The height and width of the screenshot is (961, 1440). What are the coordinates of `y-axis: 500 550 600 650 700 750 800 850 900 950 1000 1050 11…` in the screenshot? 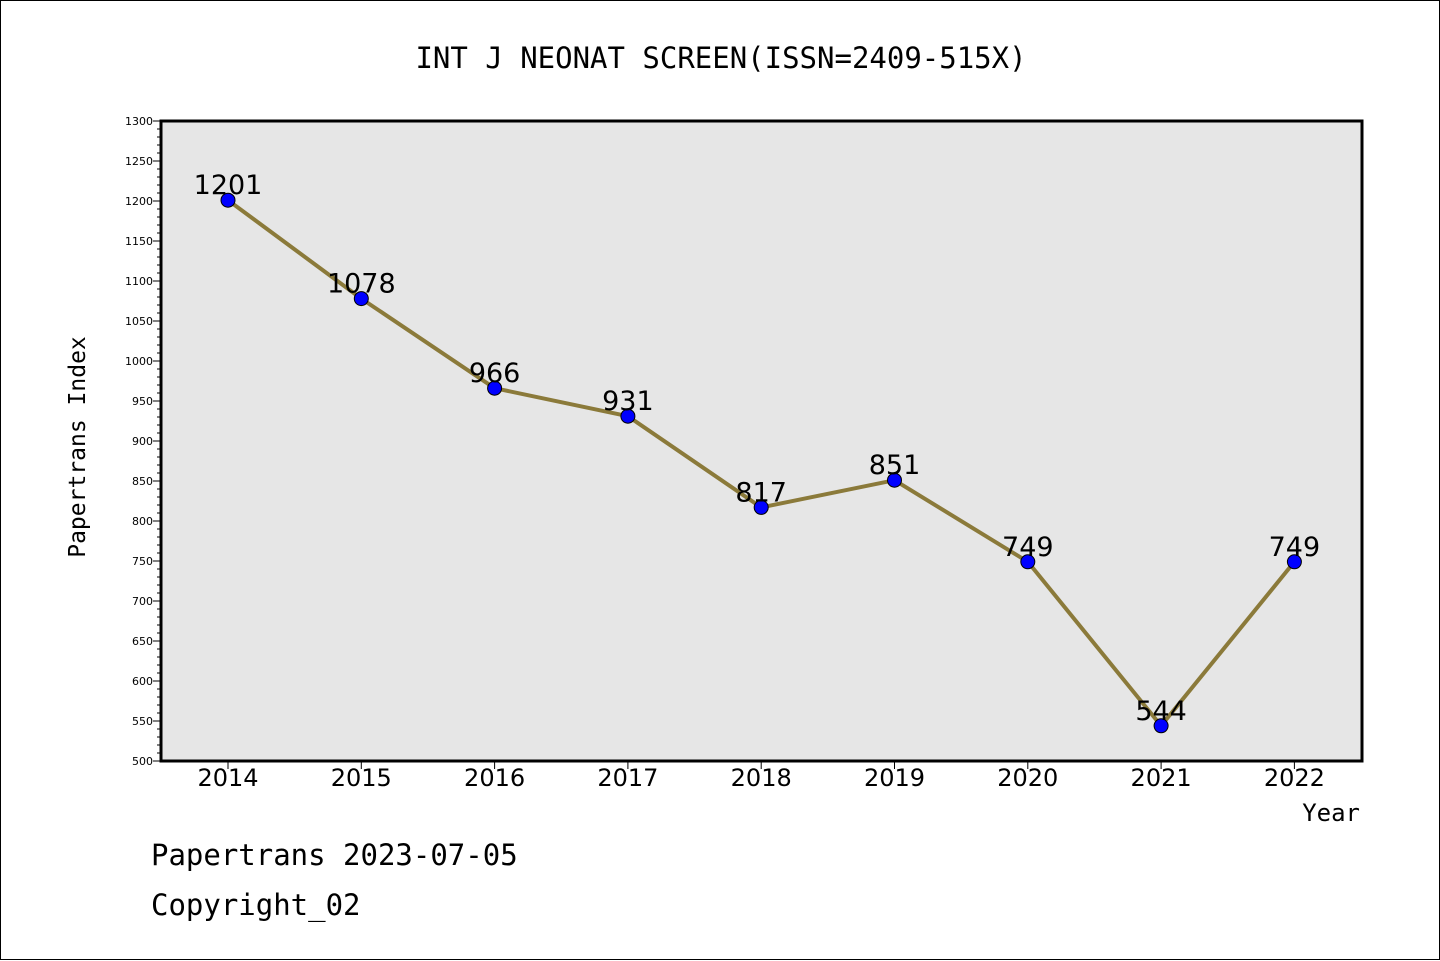 It's located at (143, 441).